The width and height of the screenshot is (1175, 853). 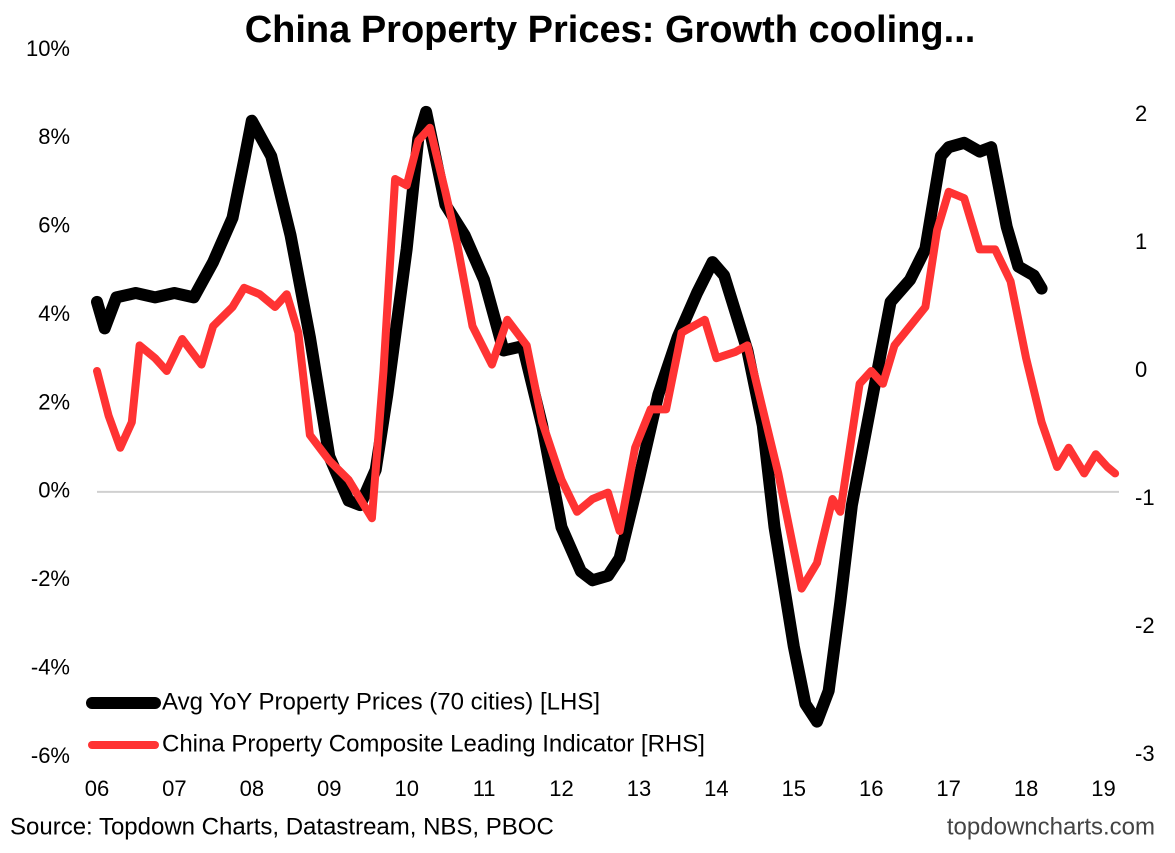 What do you see at coordinates (639, 788) in the screenshot?
I see `x-tick-label: 13` at bounding box center [639, 788].